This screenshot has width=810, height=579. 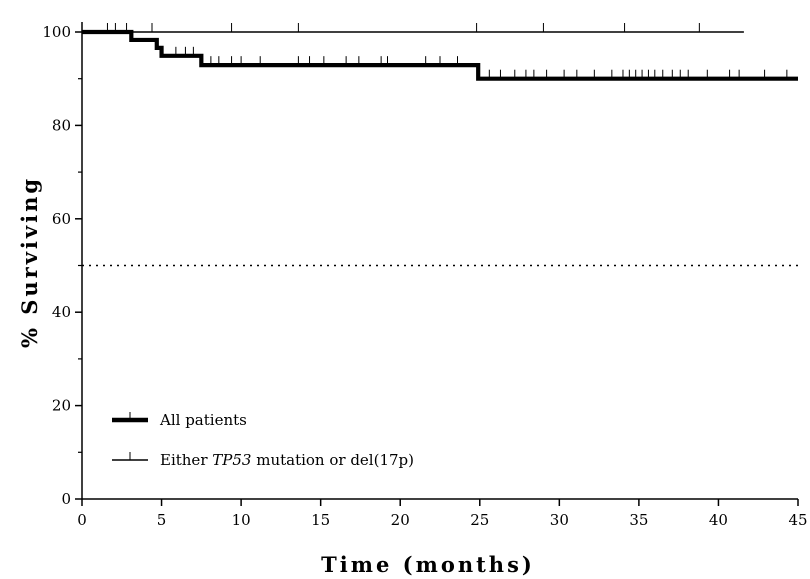 I want to click on y-axis-title: % Surviving, so click(x=29, y=262).